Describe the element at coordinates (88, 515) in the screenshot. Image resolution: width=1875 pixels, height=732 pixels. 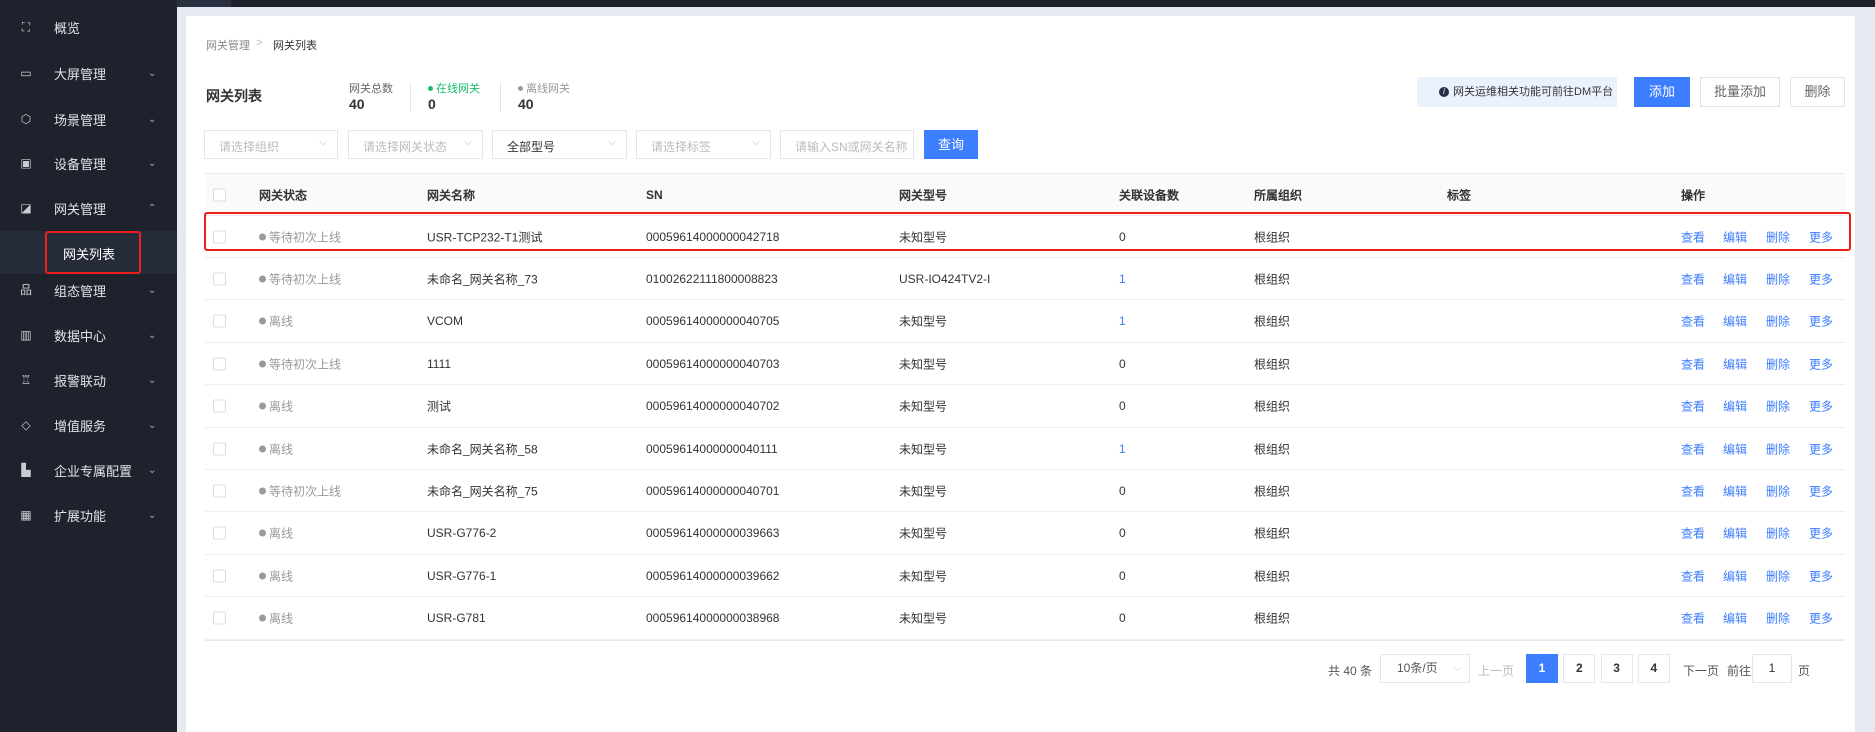
I see `sidebar-item-10: ▦ 扩展功能 ⌄` at that location.